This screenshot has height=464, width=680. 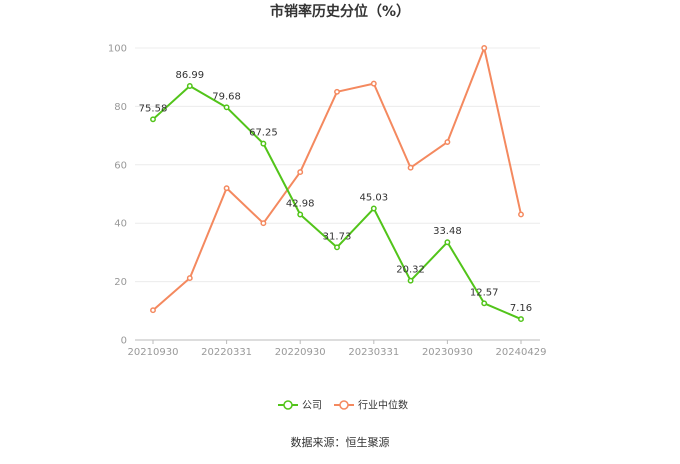 What do you see at coordinates (410, 270) in the screenshot?
I see `data-label: 20.32` at bounding box center [410, 270].